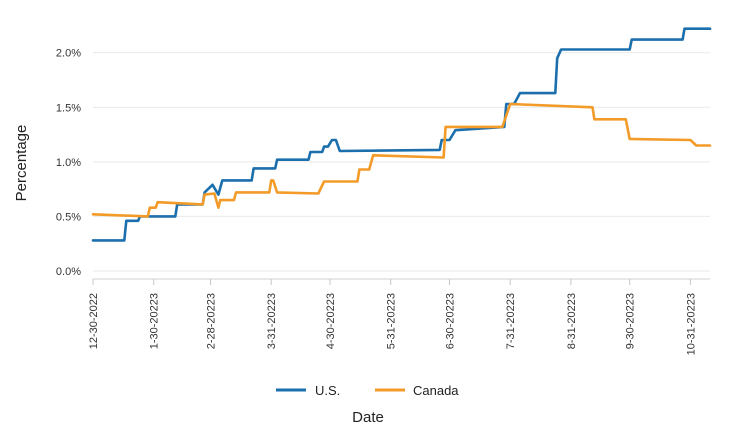  Describe the element at coordinates (572, 321) in the screenshot. I see `x-tick-label: 8-31-20223` at that location.